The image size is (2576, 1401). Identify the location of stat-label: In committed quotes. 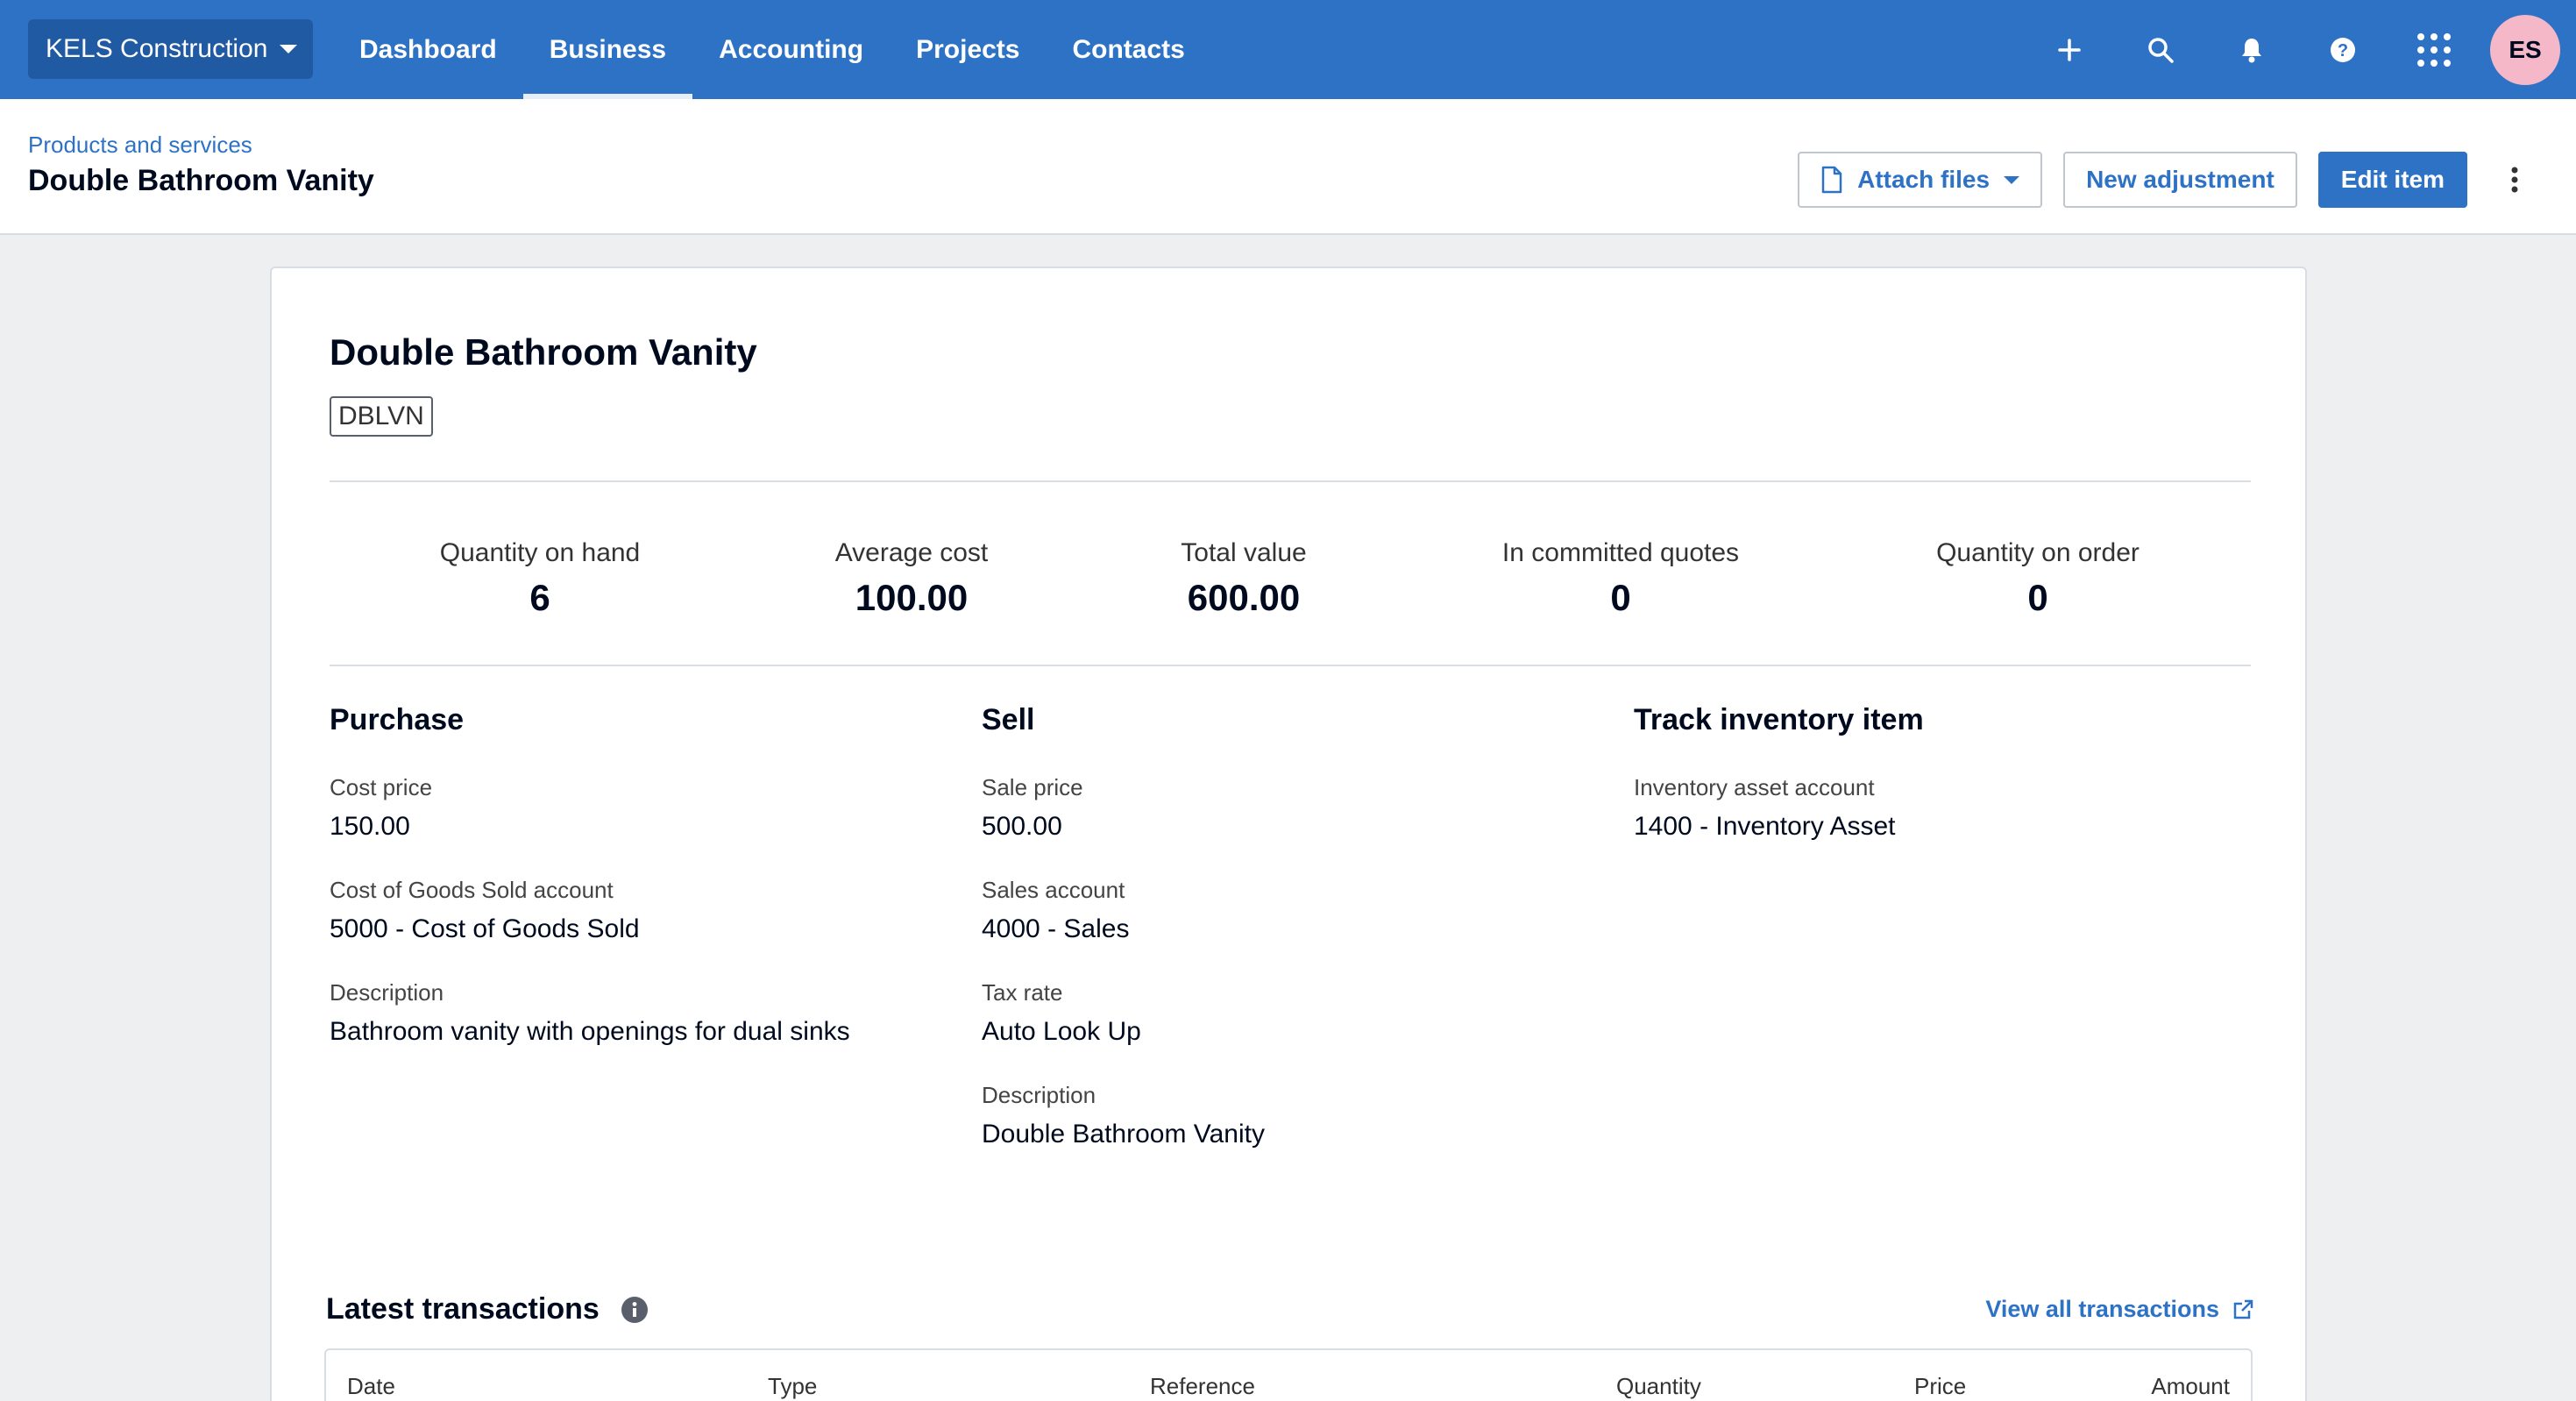
(1620, 552).